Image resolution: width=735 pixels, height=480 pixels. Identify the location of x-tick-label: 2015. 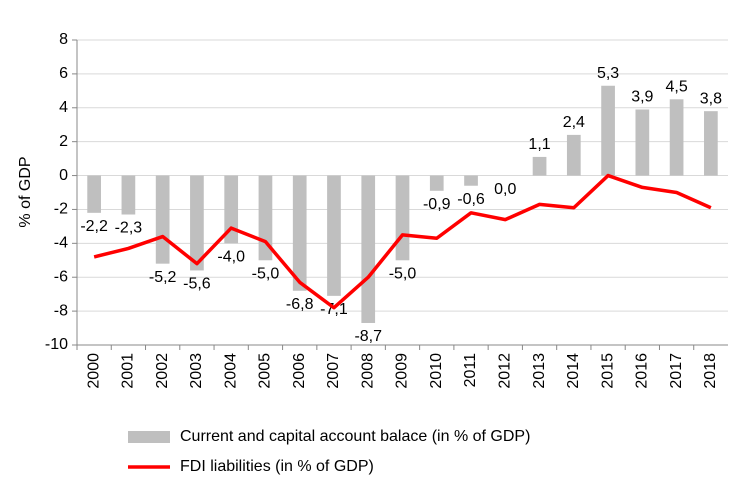
(607, 371).